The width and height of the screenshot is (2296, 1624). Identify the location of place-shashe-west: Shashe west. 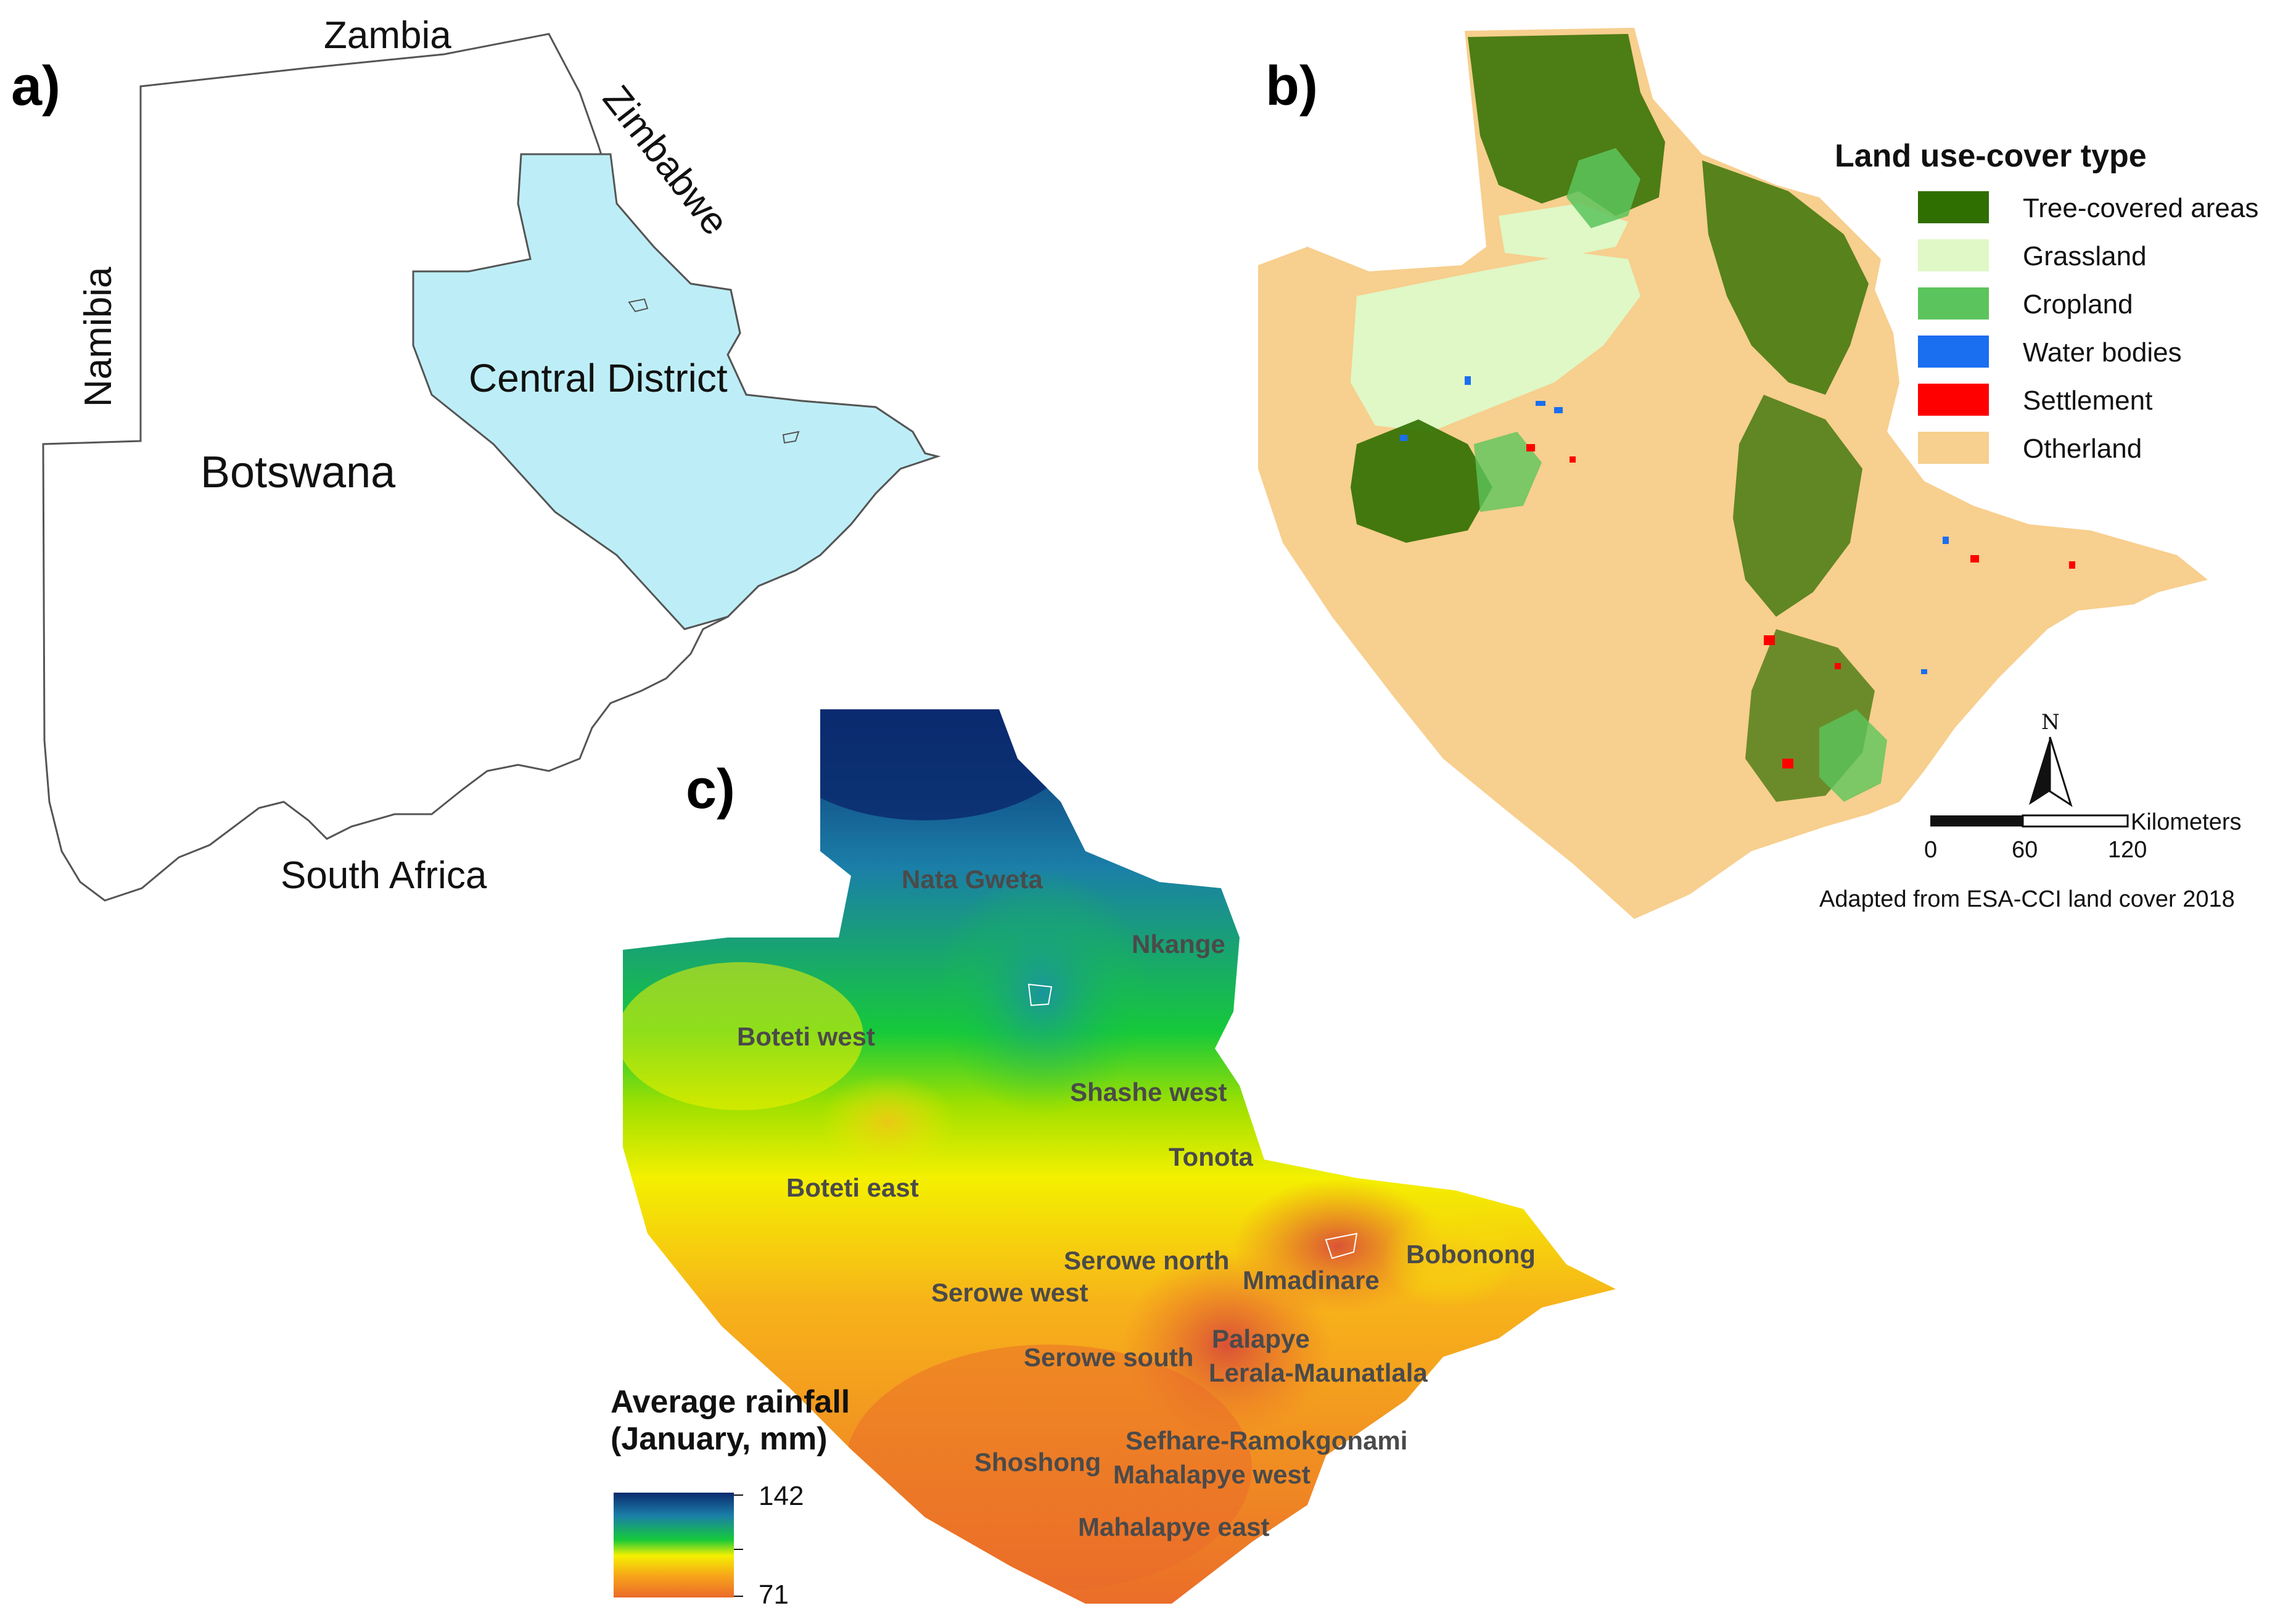
(1148, 1092).